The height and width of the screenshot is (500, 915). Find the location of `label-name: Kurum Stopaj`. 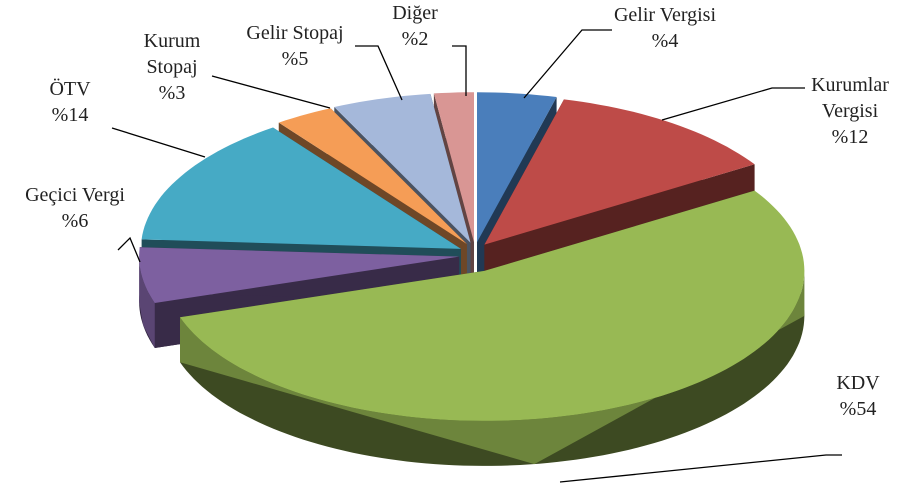

label-name: Kurum Stopaj is located at coordinates (172, 54).